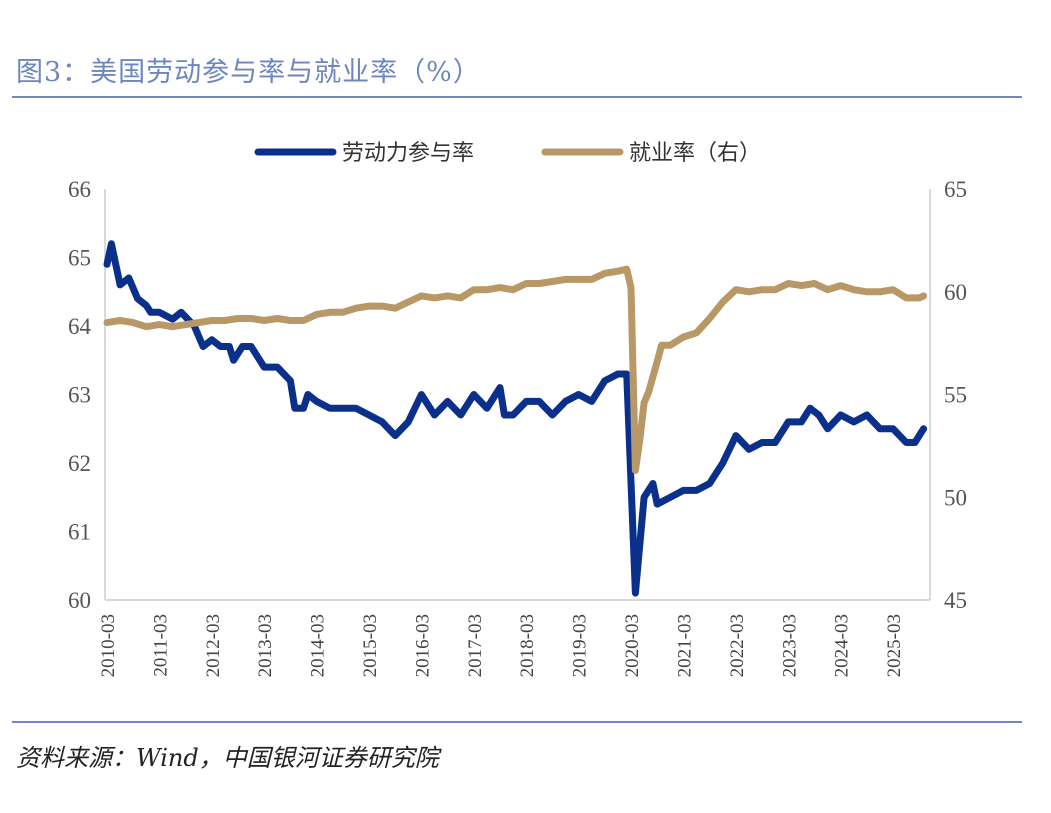  I want to click on y-right-tick-label: 60, so click(955, 292).